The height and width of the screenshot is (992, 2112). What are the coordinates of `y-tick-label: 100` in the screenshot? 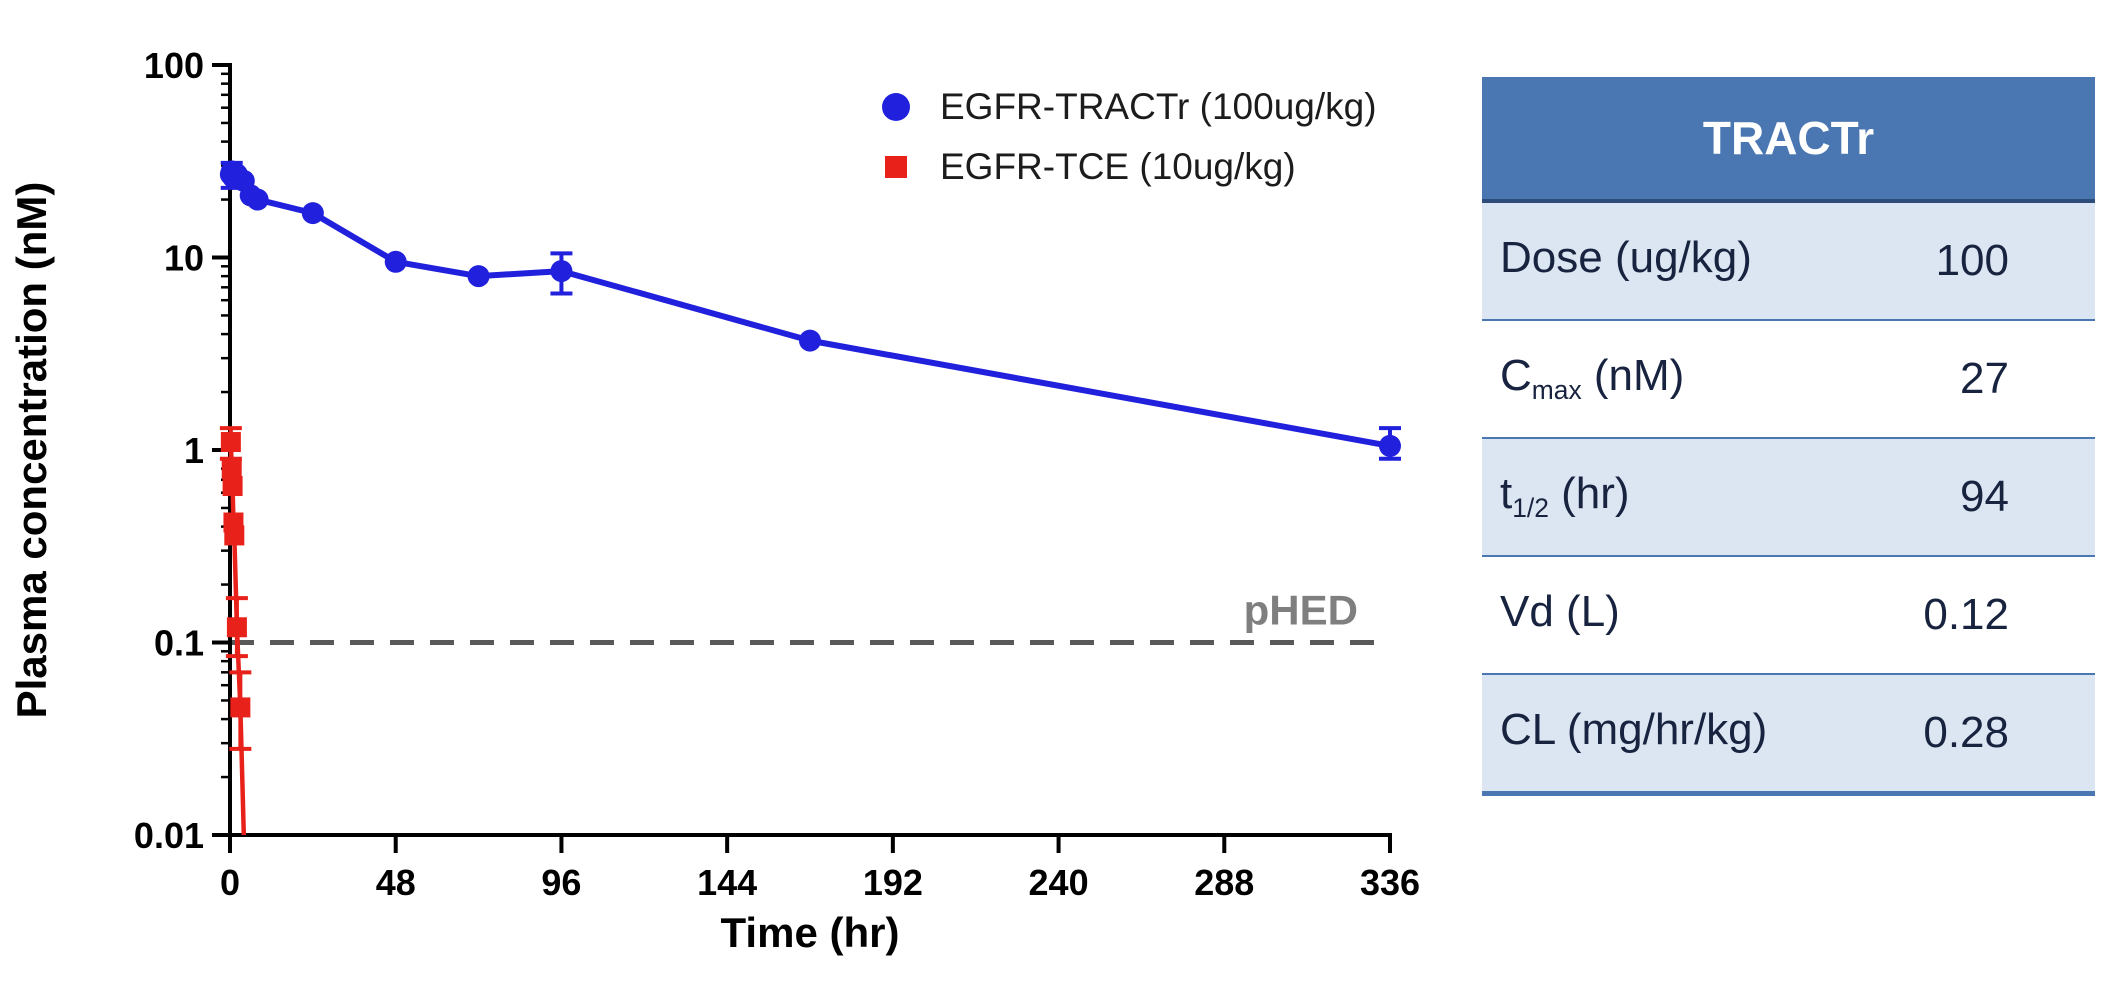 It's located at (174, 65).